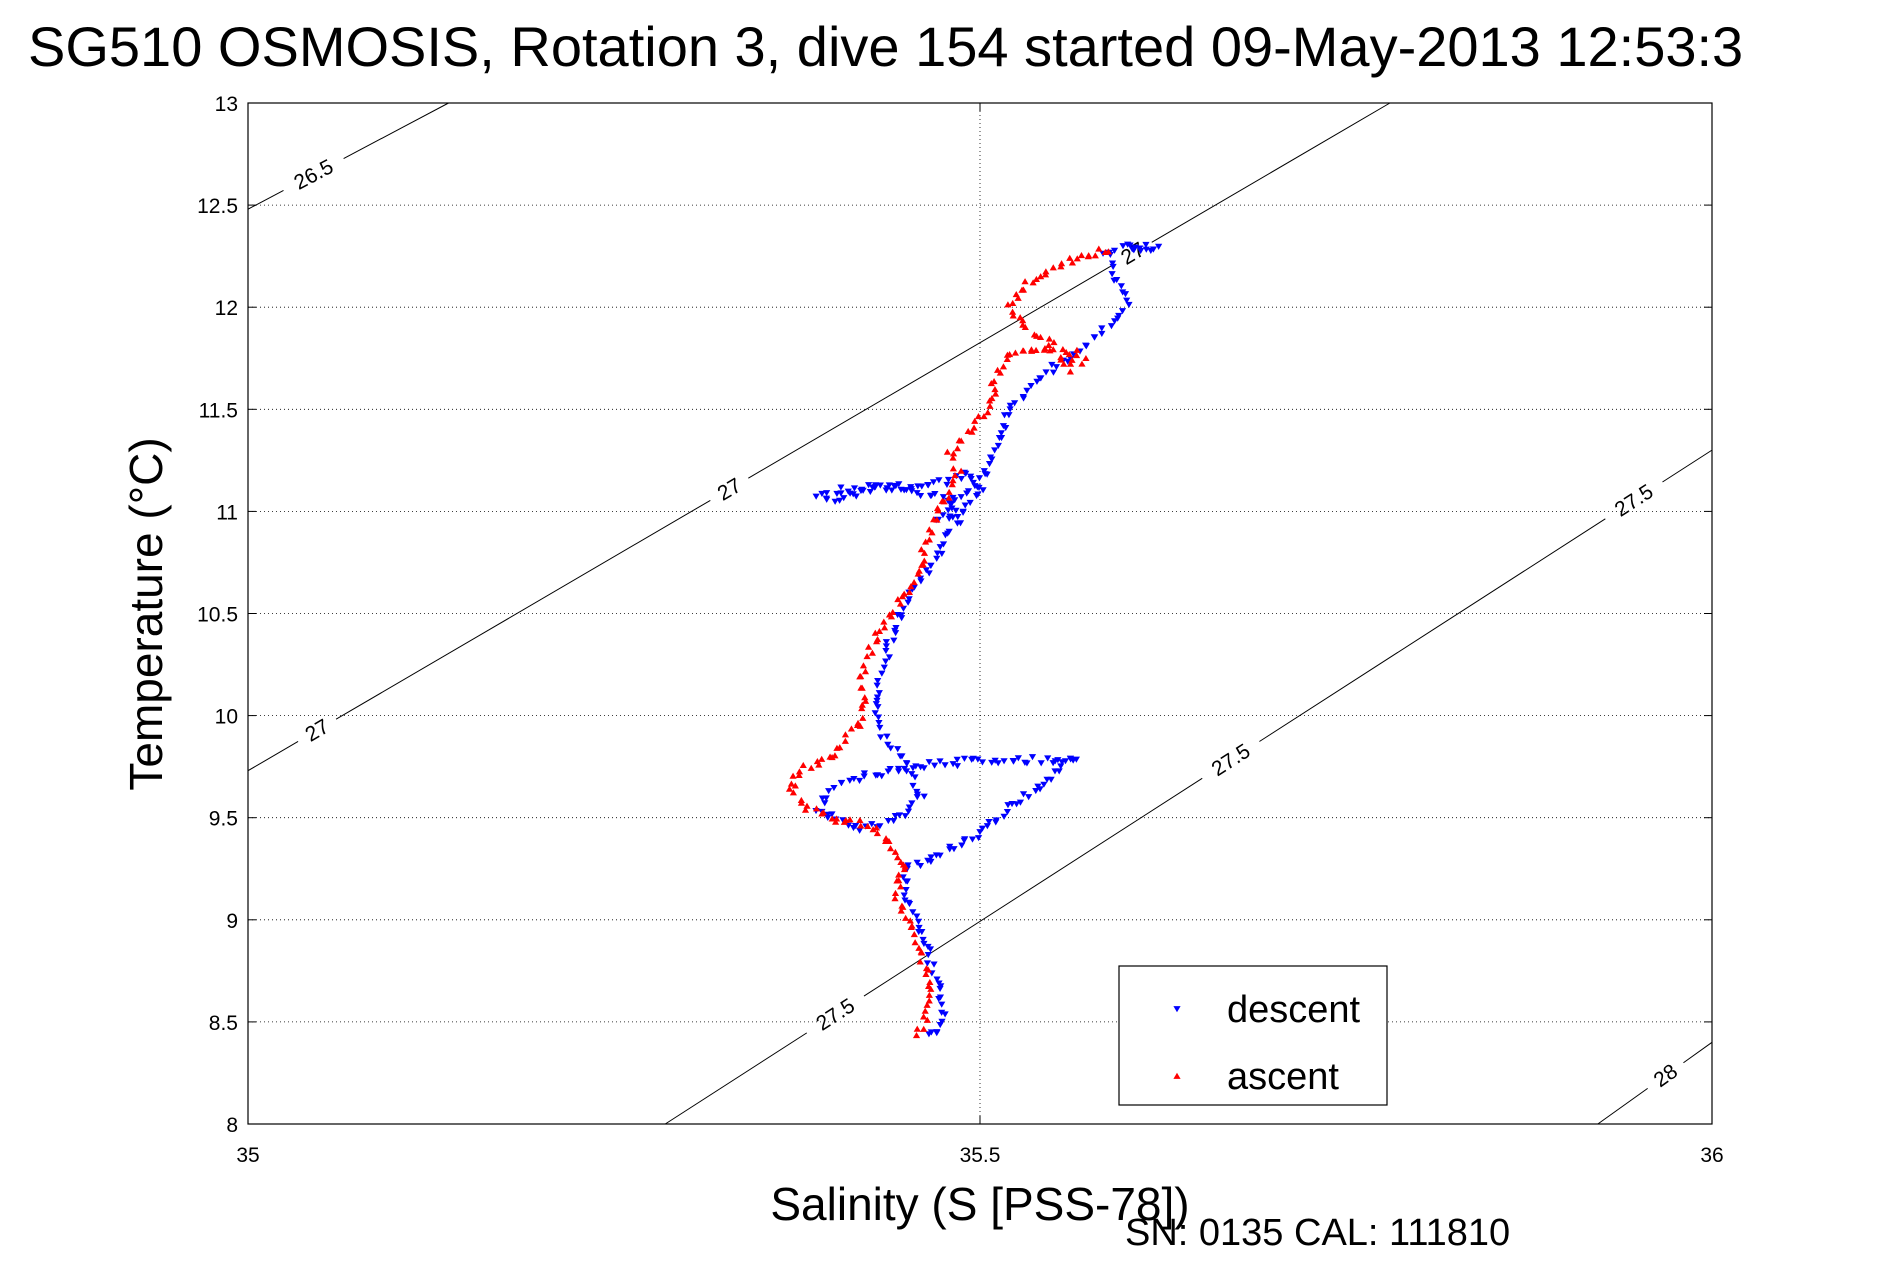 The image size is (1891, 1262). What do you see at coordinates (217, 206) in the screenshot?
I see `y-tick-label: 12.5` at bounding box center [217, 206].